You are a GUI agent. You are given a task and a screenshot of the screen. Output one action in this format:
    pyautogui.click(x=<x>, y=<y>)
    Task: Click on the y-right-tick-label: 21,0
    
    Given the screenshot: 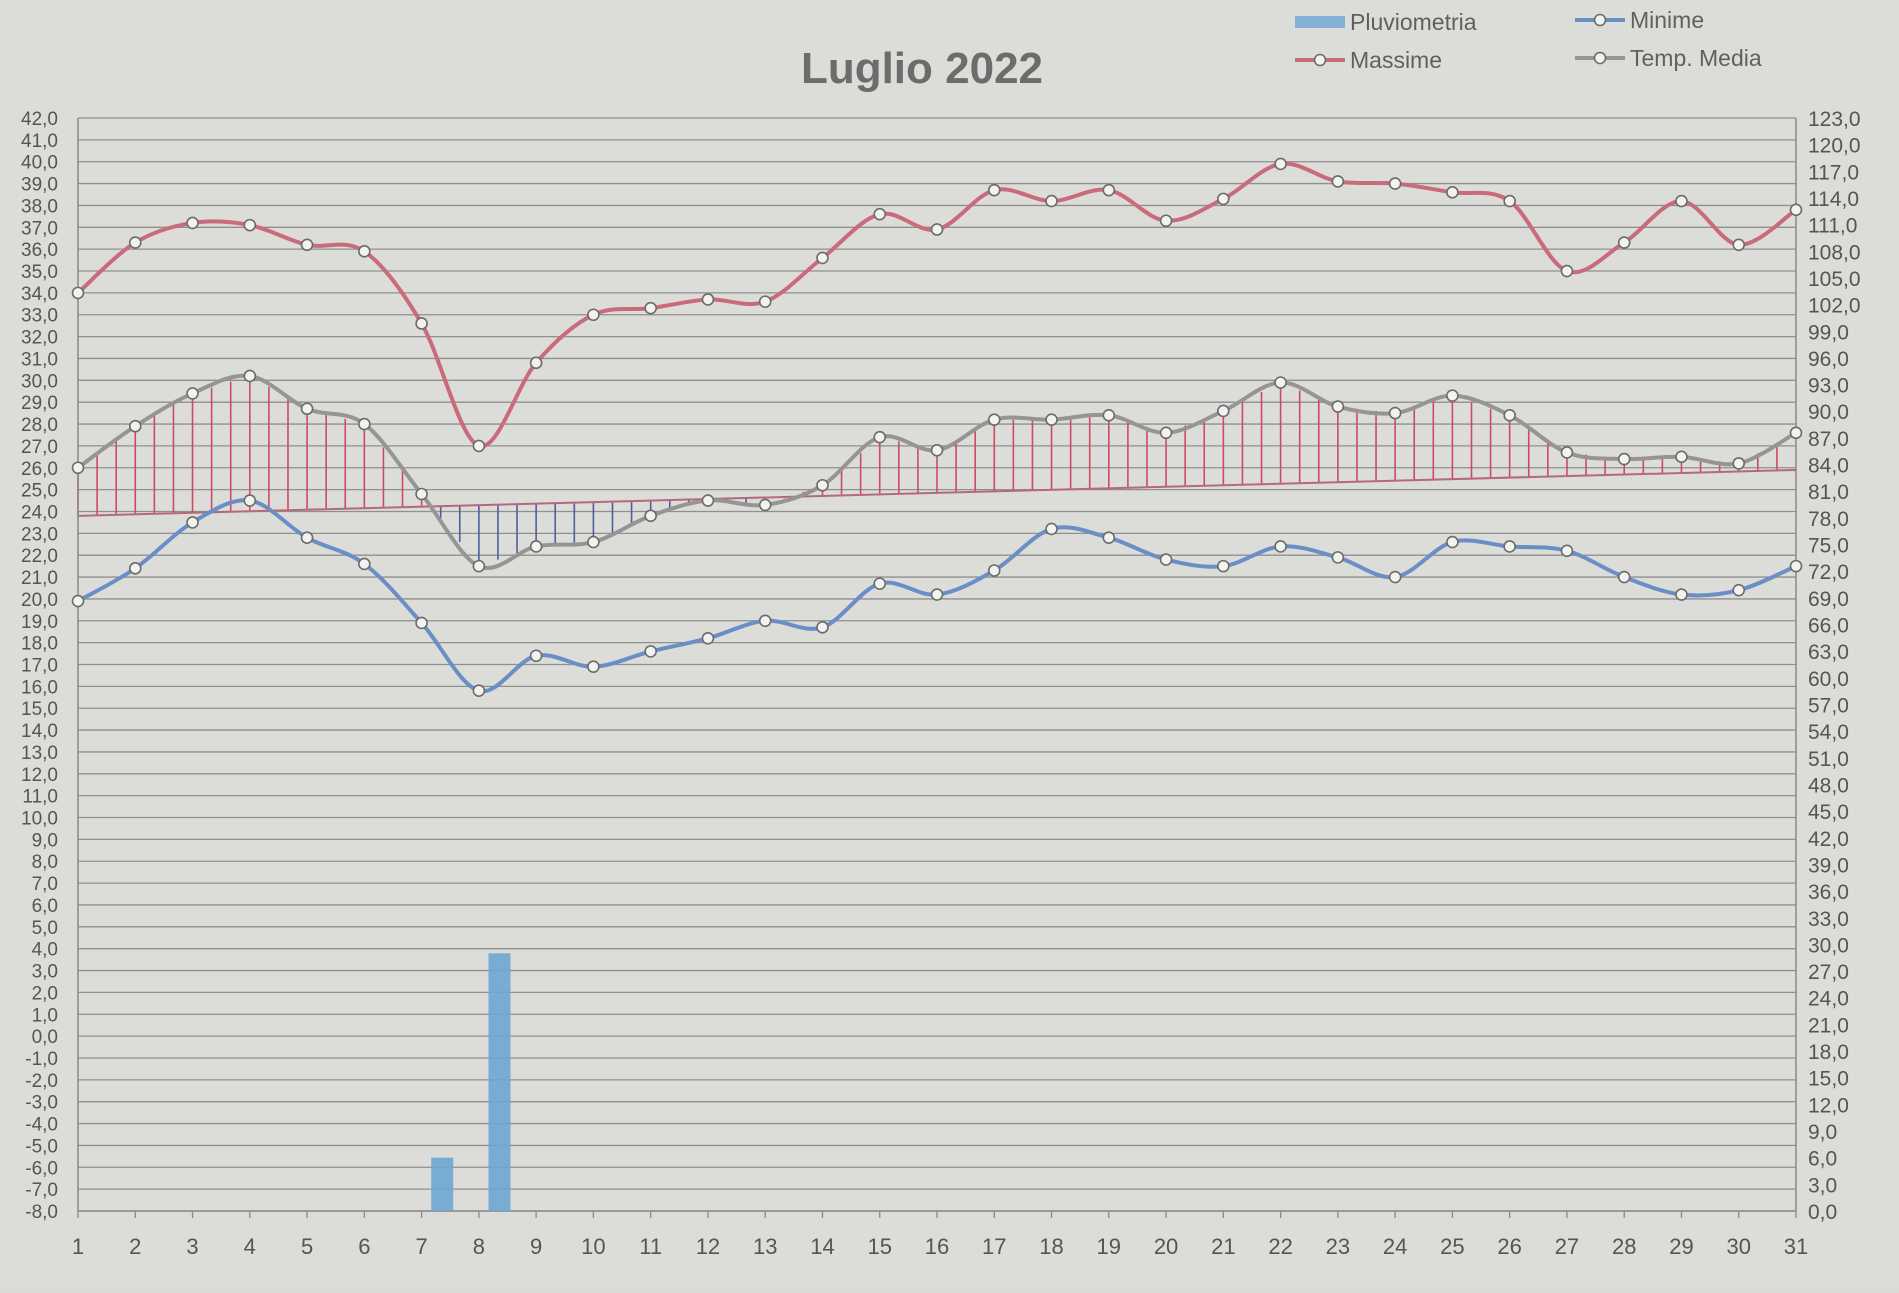 What is the action you would take?
    pyautogui.click(x=1828, y=1025)
    